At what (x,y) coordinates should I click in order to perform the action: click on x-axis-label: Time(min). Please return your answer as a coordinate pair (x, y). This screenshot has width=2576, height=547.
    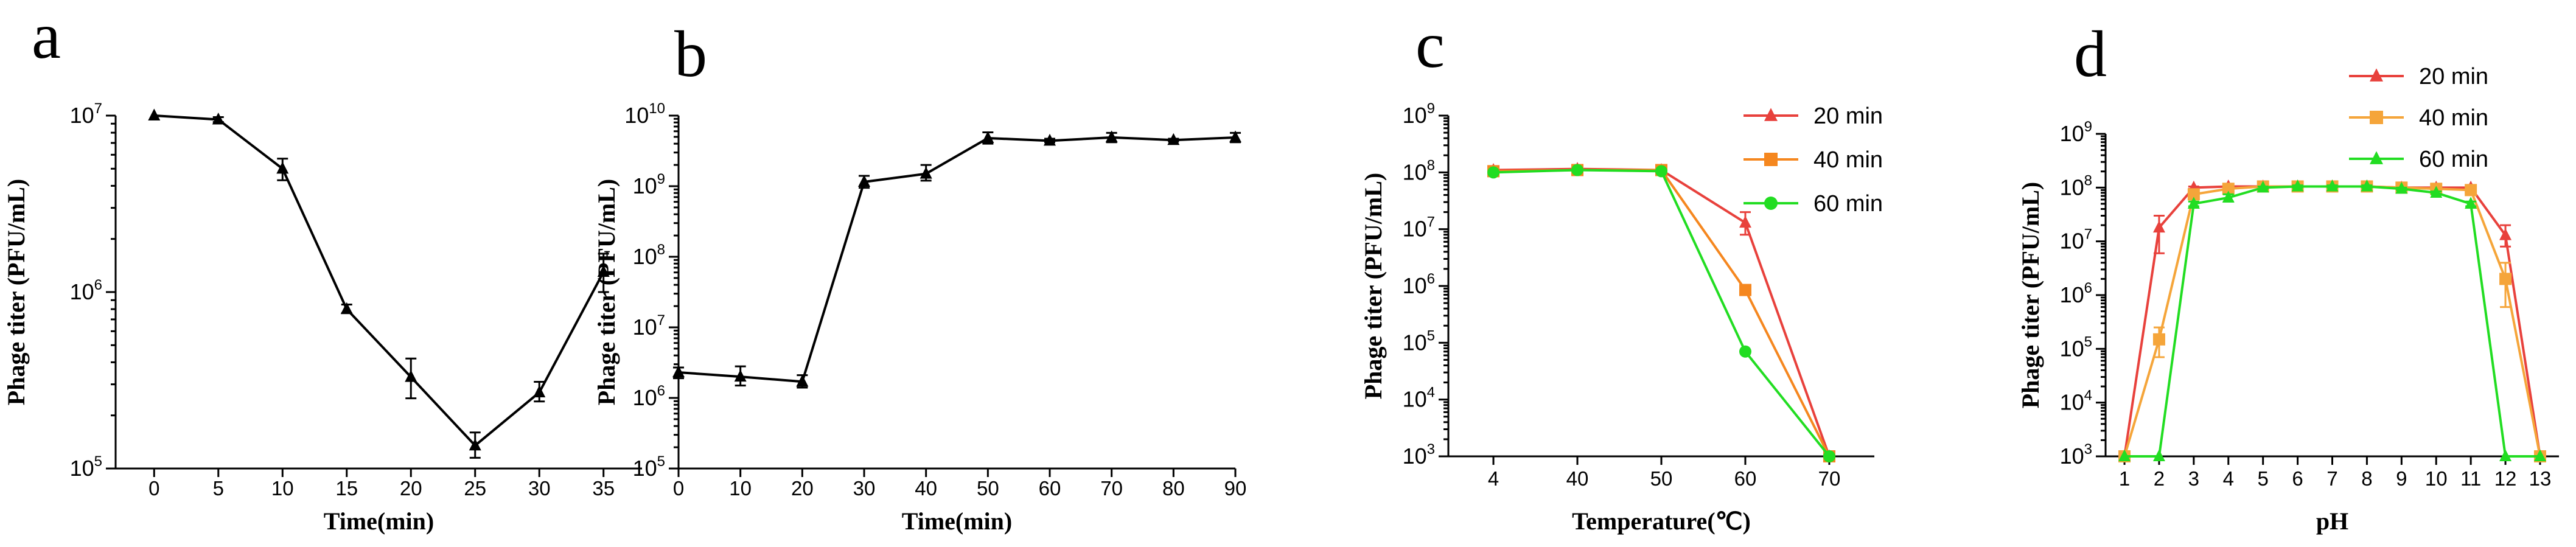
    Looking at the image, I should click on (379, 521).